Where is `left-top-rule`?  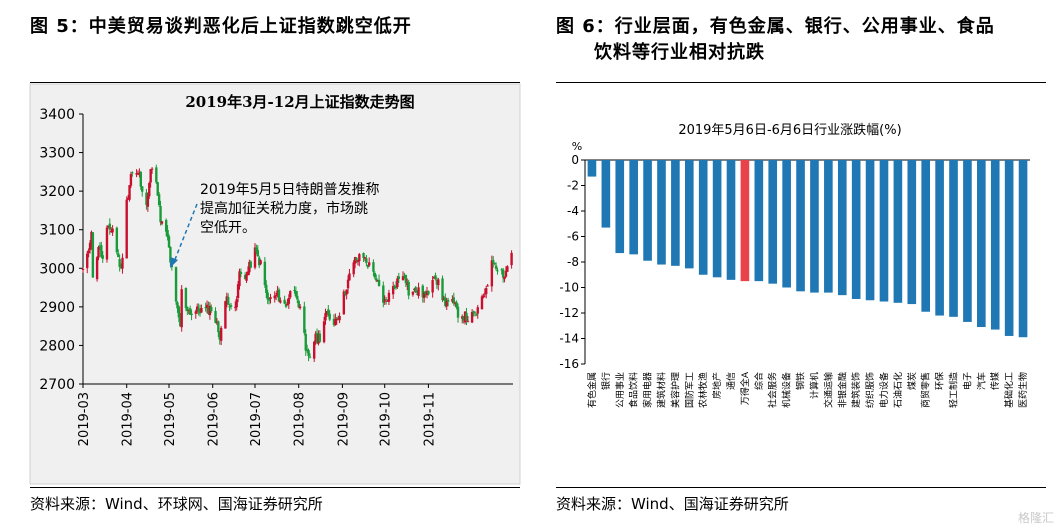
left-top-rule is located at coordinates (275, 82).